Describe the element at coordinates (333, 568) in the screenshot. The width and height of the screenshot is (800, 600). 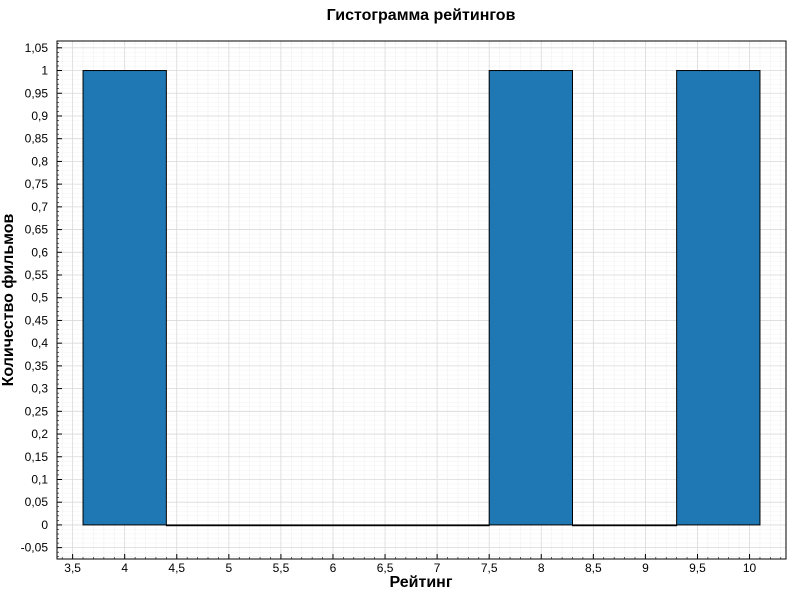
I see `x-tick-label: 6` at that location.